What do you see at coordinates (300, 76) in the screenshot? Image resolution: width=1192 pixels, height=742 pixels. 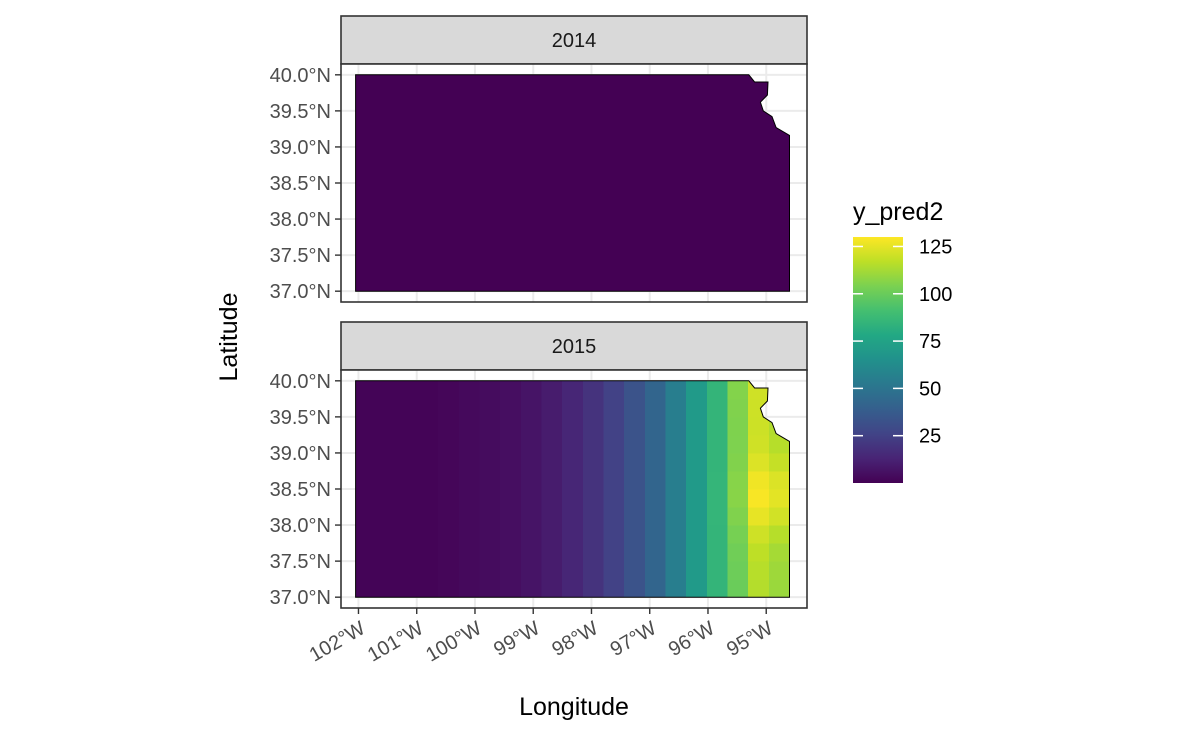 I see `y-tick-label: 40.0°N` at bounding box center [300, 76].